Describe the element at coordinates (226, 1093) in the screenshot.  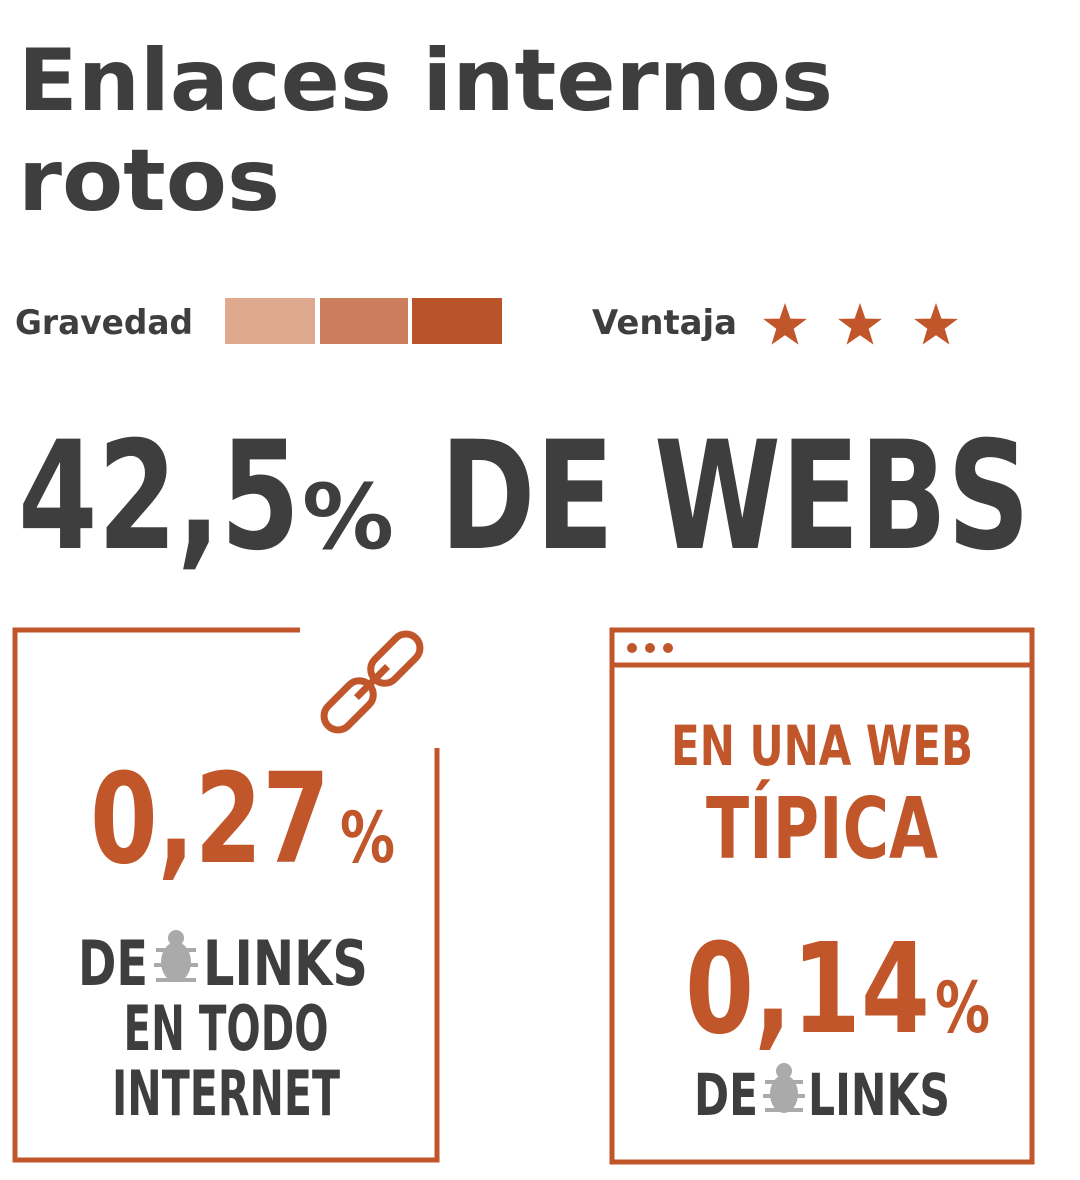
I see `caption: INTERNET` at that location.